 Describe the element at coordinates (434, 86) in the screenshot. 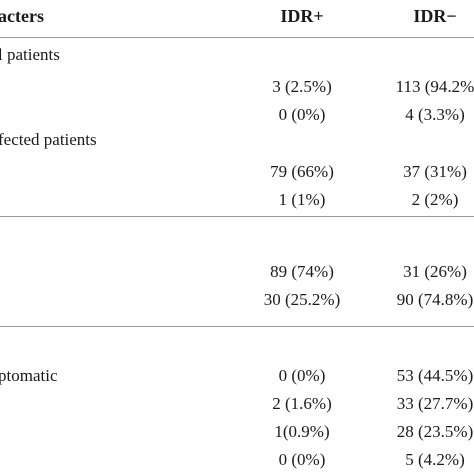

I see `table-cell: 113 (94.2%` at that location.